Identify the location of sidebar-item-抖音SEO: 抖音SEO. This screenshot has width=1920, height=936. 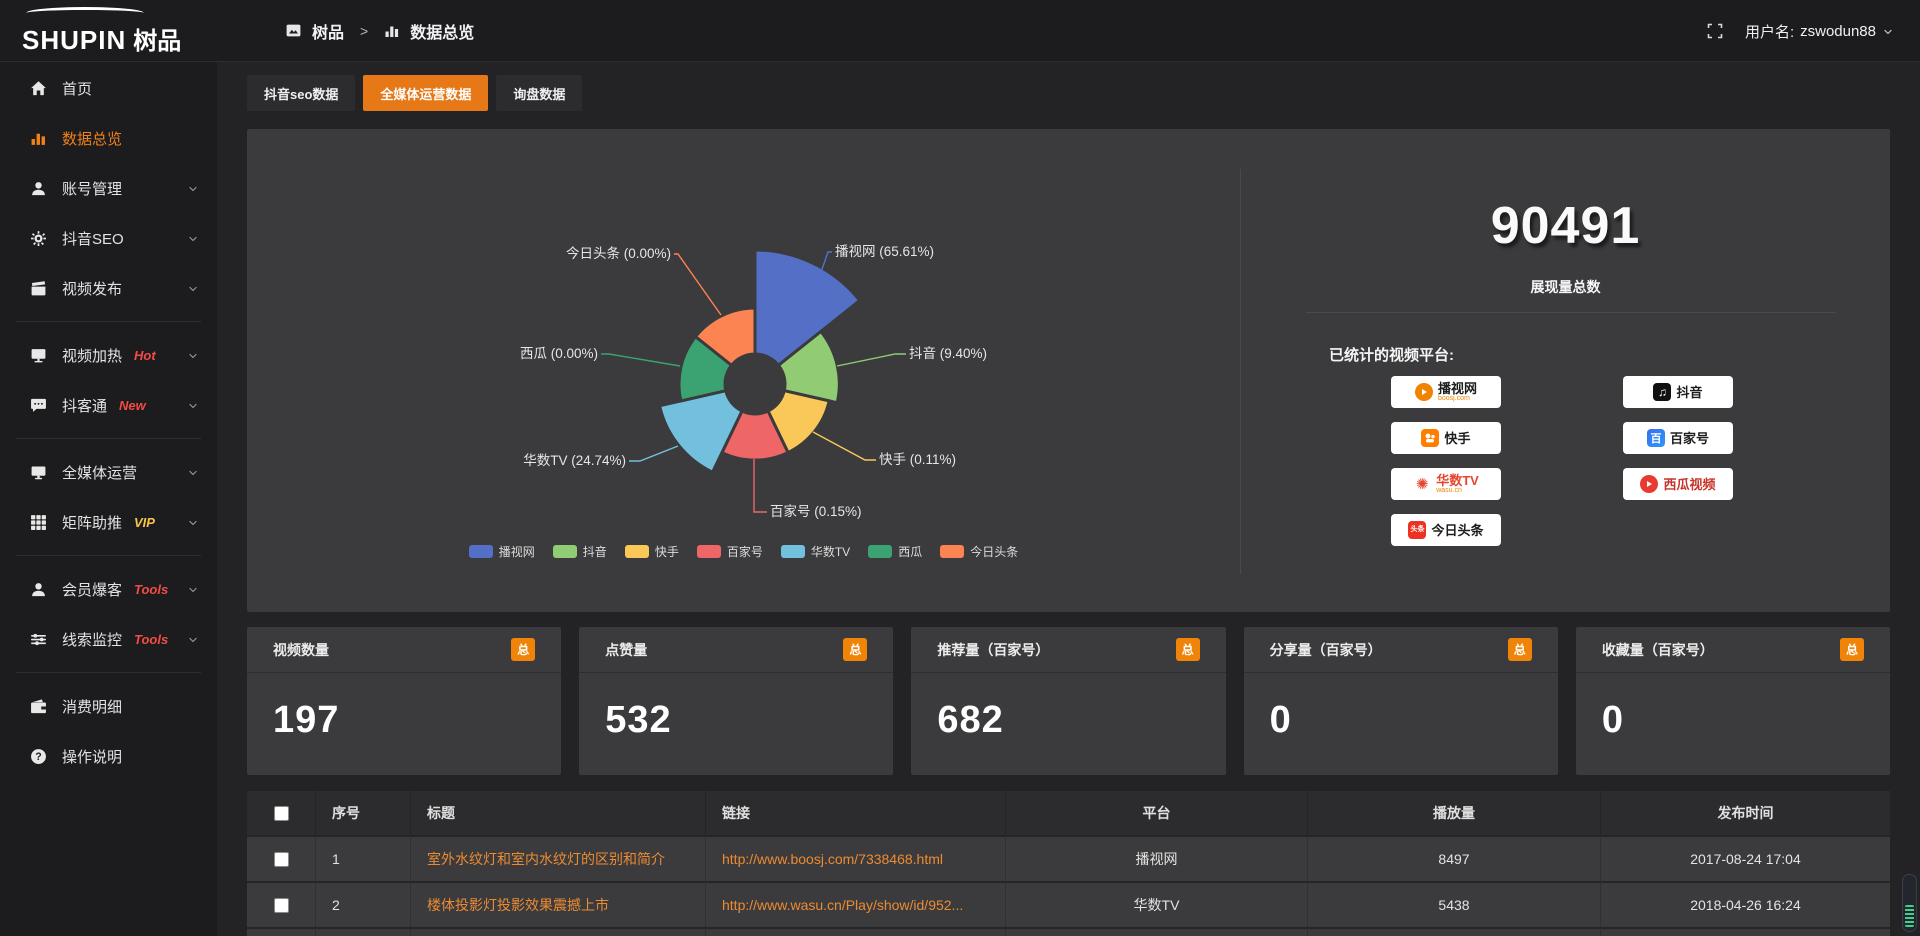
(108, 238).